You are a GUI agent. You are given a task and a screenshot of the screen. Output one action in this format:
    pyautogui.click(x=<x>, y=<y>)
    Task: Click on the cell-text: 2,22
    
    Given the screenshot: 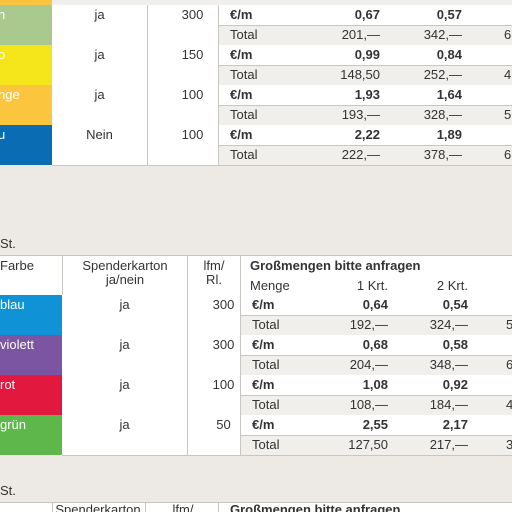 What is the action you would take?
    pyautogui.click(x=367, y=134)
    